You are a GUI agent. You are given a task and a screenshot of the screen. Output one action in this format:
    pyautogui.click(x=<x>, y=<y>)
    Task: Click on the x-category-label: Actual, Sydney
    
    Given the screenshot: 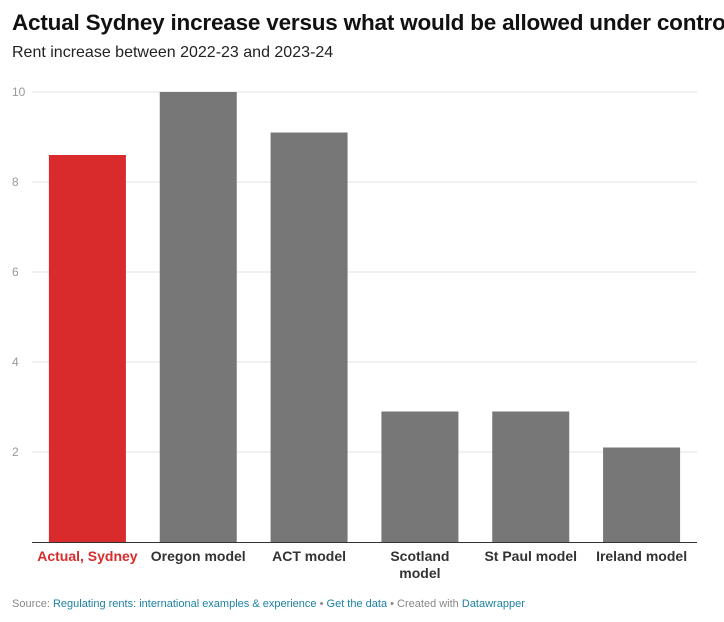 What is the action you would take?
    pyautogui.click(x=87, y=556)
    